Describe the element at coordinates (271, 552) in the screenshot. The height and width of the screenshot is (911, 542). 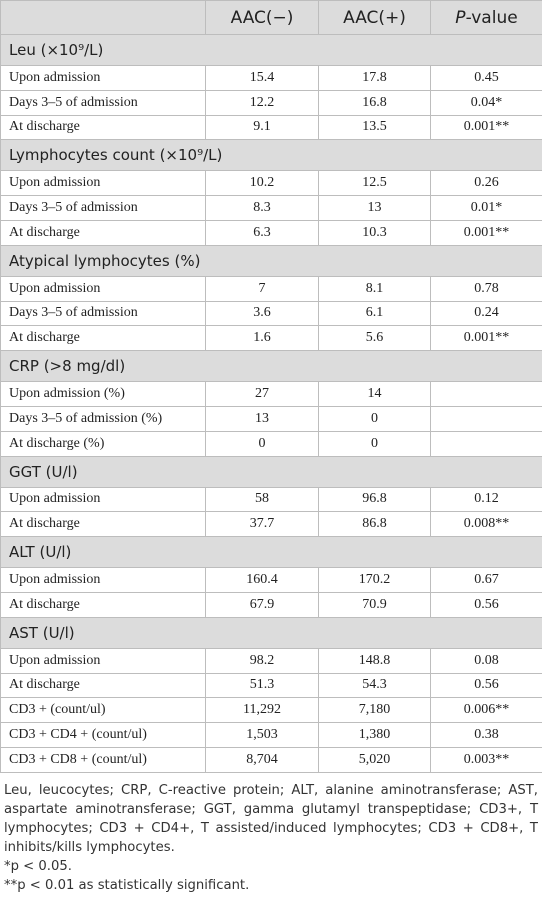
I see `section-row: ALT (U/l)` at that location.